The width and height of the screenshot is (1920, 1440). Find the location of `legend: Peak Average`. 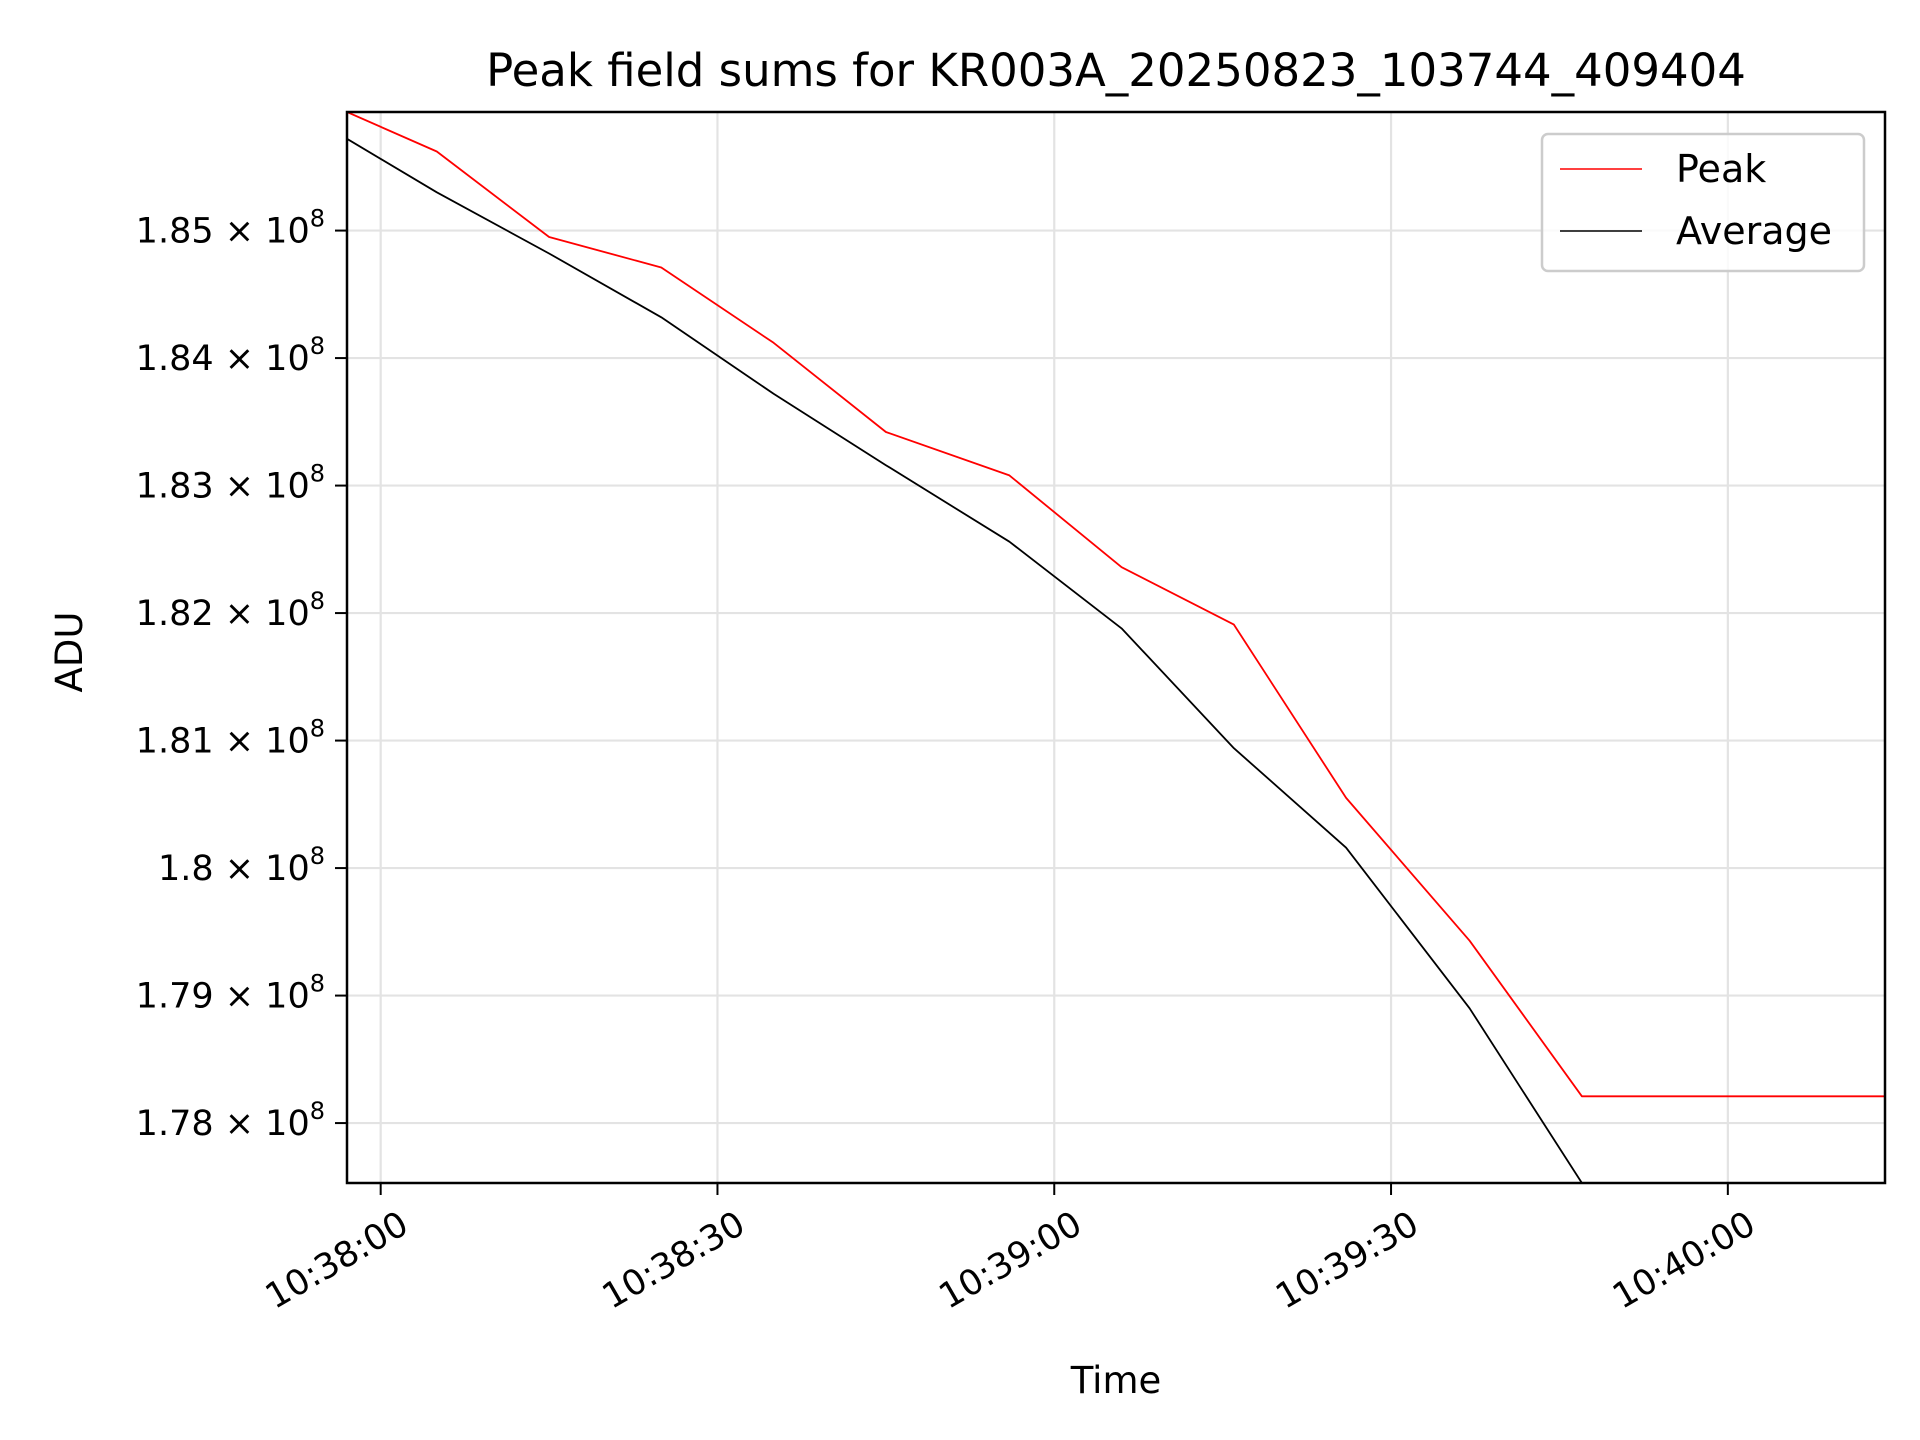

legend: Peak Average is located at coordinates (1703, 202).